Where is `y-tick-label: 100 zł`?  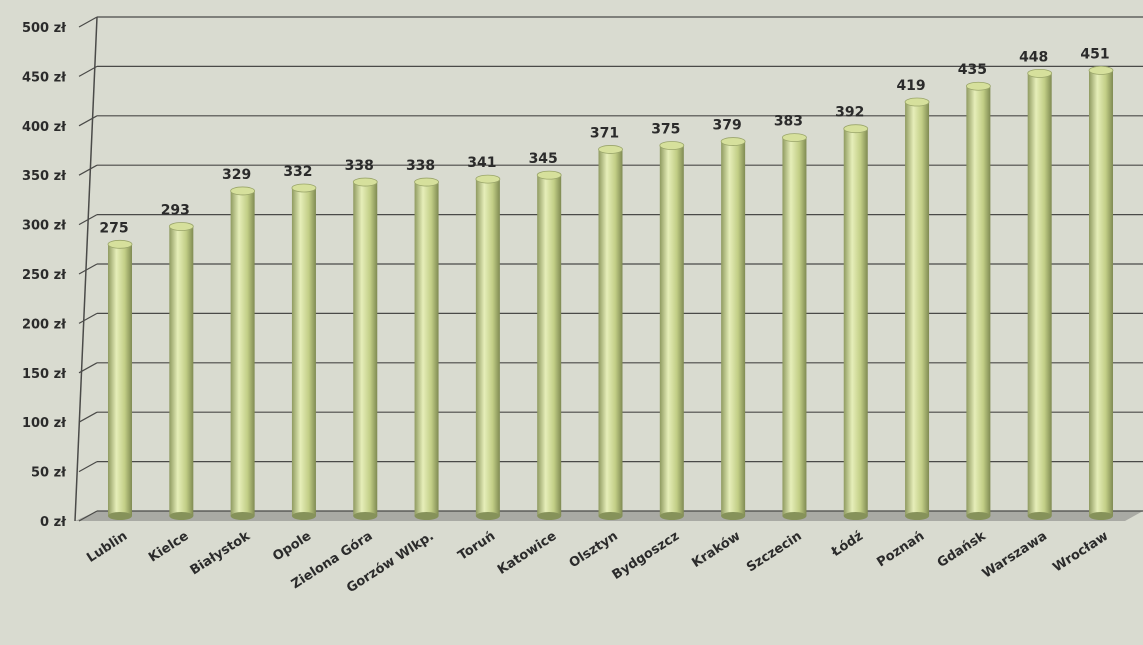 y-tick-label: 100 zł is located at coordinates (44, 423).